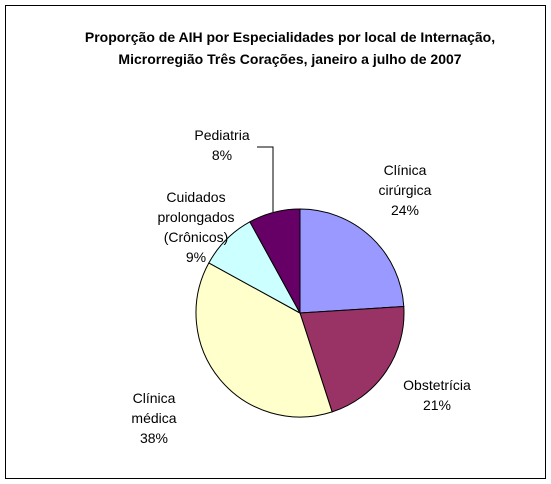 This screenshot has height=484, width=551. I want to click on slice-label: Clínica médica 38%, so click(154, 418).